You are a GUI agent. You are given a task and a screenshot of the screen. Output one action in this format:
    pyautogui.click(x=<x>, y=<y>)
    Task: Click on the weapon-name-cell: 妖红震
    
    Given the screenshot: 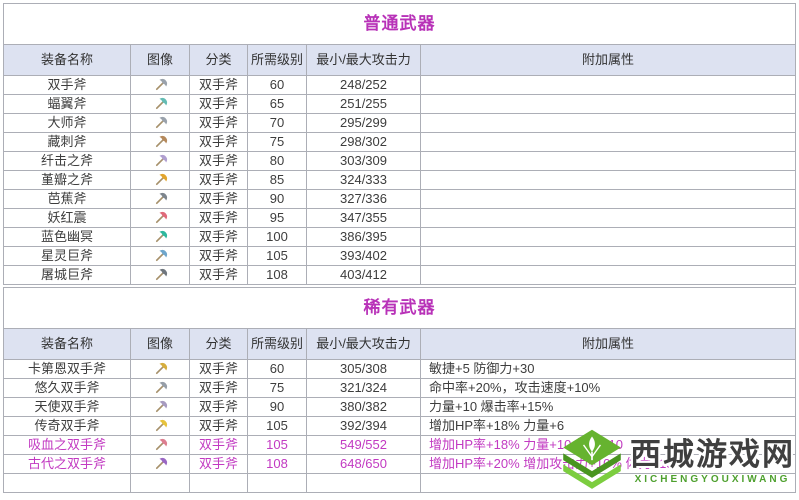 What is the action you would take?
    pyautogui.click(x=67, y=218)
    